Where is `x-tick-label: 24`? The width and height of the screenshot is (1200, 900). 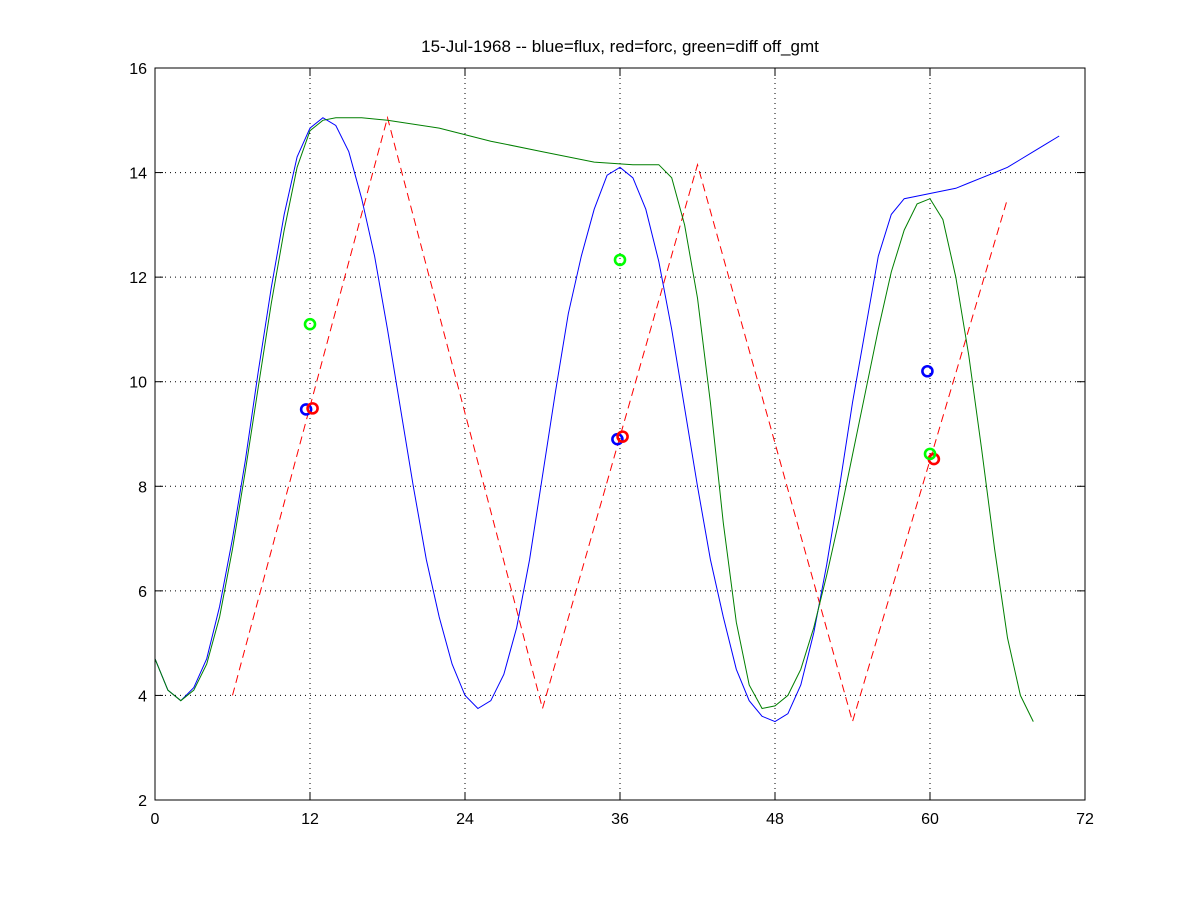 x-tick-label: 24 is located at coordinates (465, 819).